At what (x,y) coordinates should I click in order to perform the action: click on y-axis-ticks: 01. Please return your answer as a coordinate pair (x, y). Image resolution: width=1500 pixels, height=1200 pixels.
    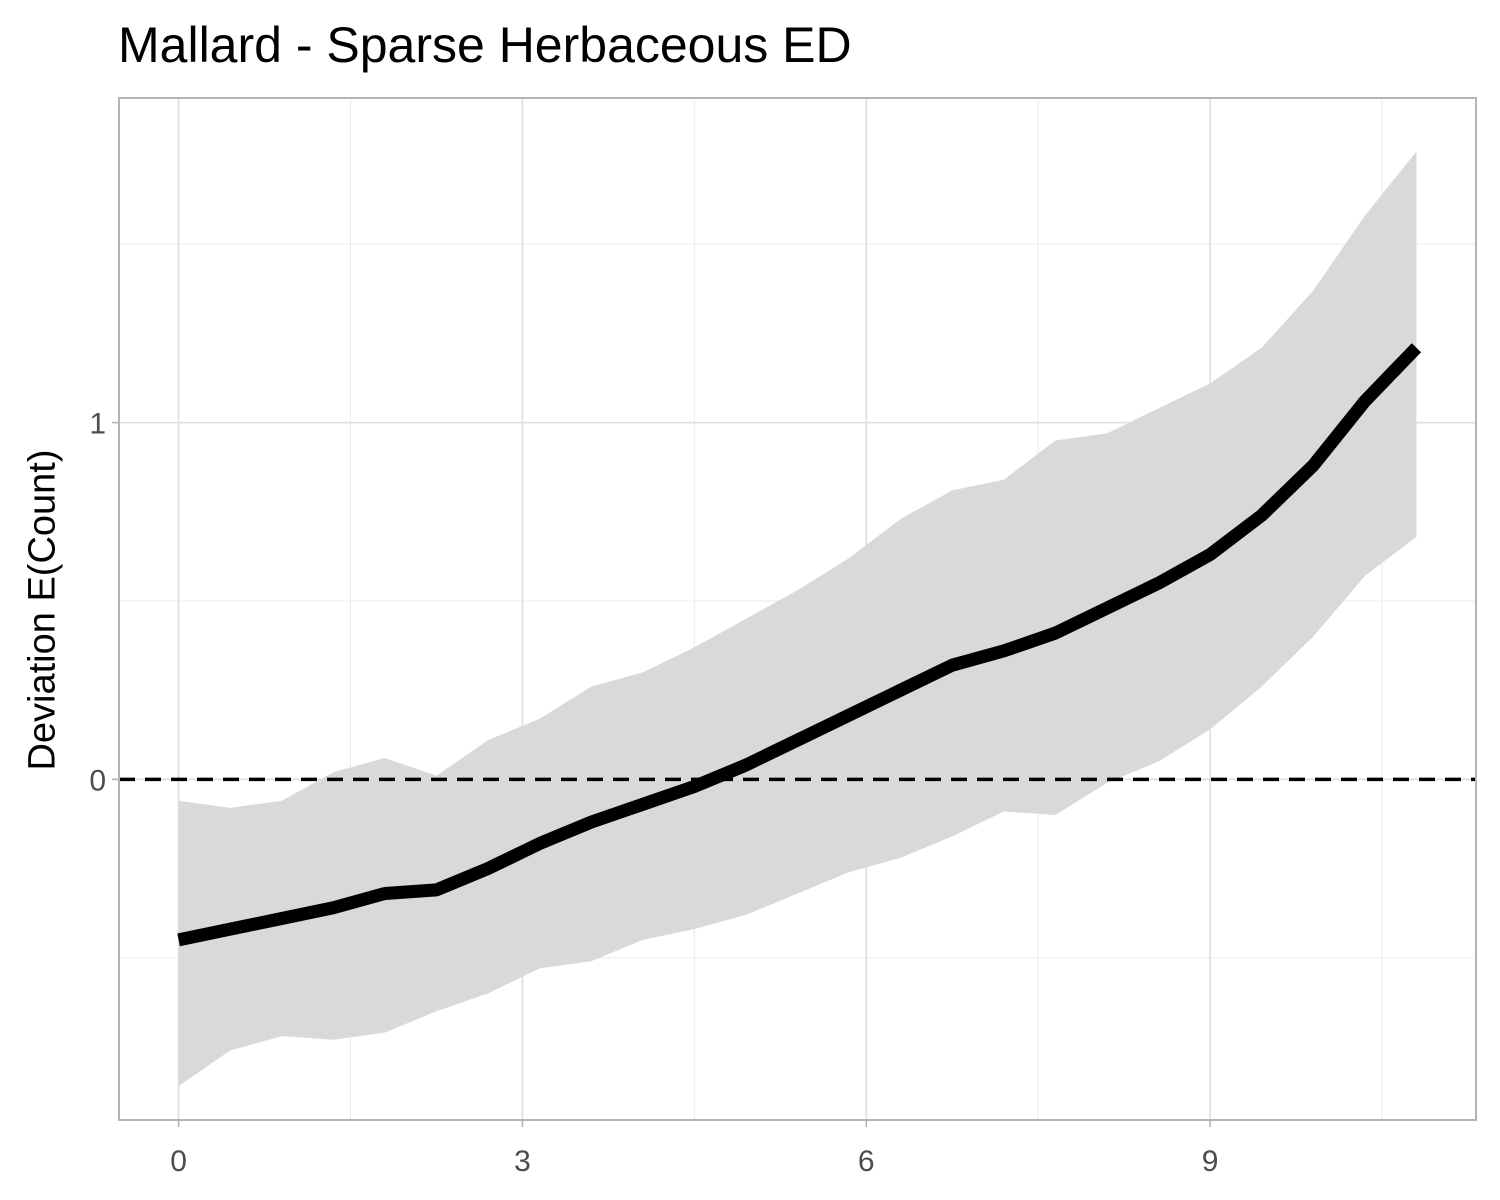
    Looking at the image, I should click on (104, 602).